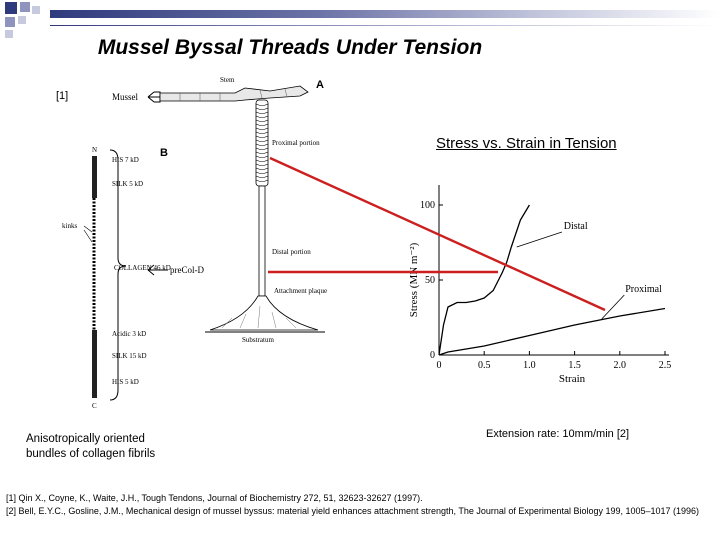 Image resolution: width=720 pixels, height=540 pixels. What do you see at coordinates (125, 97) in the screenshot?
I see `mussel-label: Mussel` at bounding box center [125, 97].